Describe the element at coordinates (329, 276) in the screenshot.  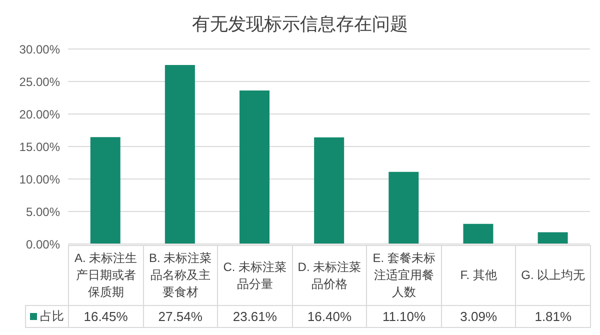
I see `x-tick-label: D. 未标注菜品价格` at that location.